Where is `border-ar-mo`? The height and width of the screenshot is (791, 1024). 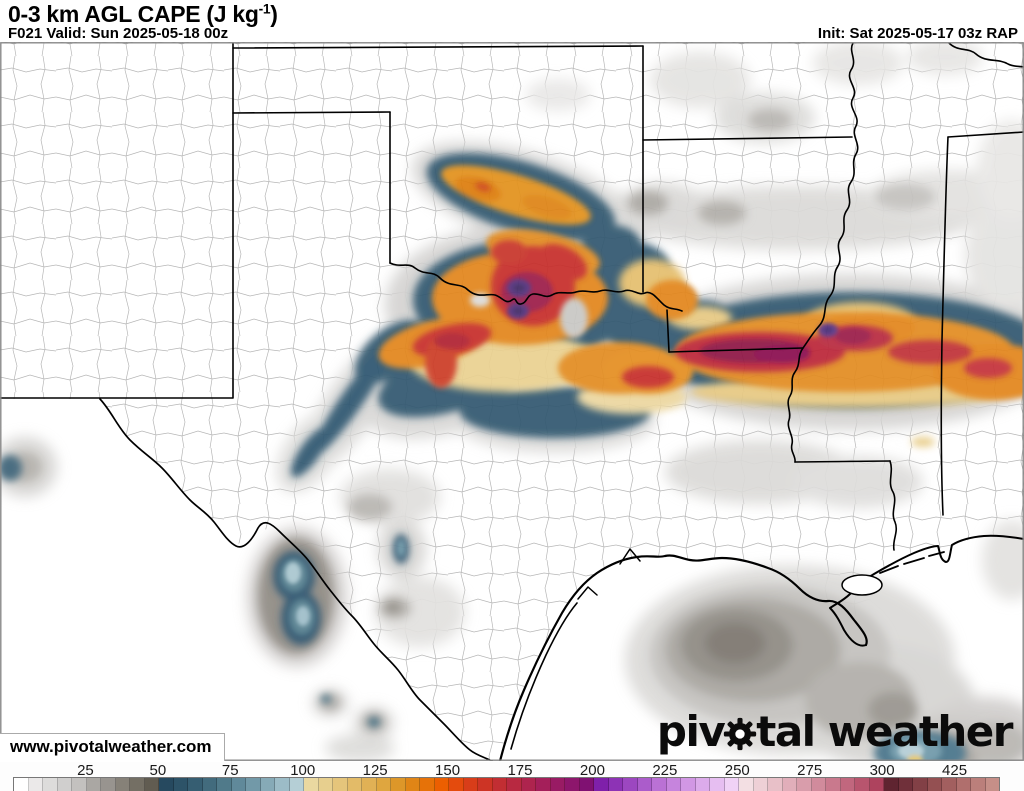
border-ar-mo is located at coordinates (747, 138).